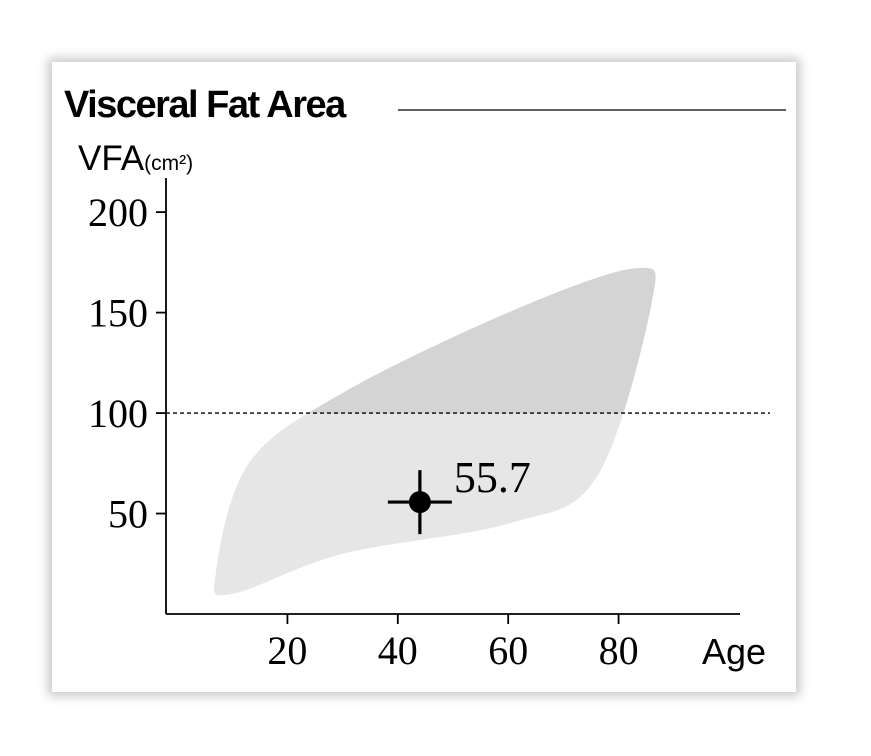 This screenshot has height=756, width=871. What do you see at coordinates (619, 650) in the screenshot?
I see `x-tick-label: 80` at bounding box center [619, 650].